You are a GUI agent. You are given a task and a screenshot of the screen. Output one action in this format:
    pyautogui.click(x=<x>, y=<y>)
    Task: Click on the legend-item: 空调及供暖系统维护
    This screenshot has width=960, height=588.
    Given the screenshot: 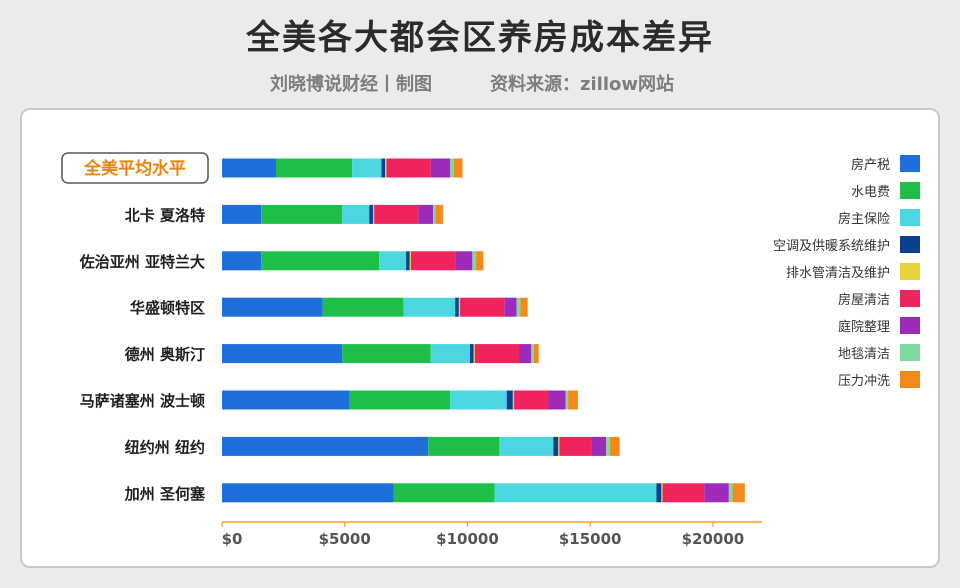 What is the action you would take?
    pyautogui.click(x=840, y=244)
    